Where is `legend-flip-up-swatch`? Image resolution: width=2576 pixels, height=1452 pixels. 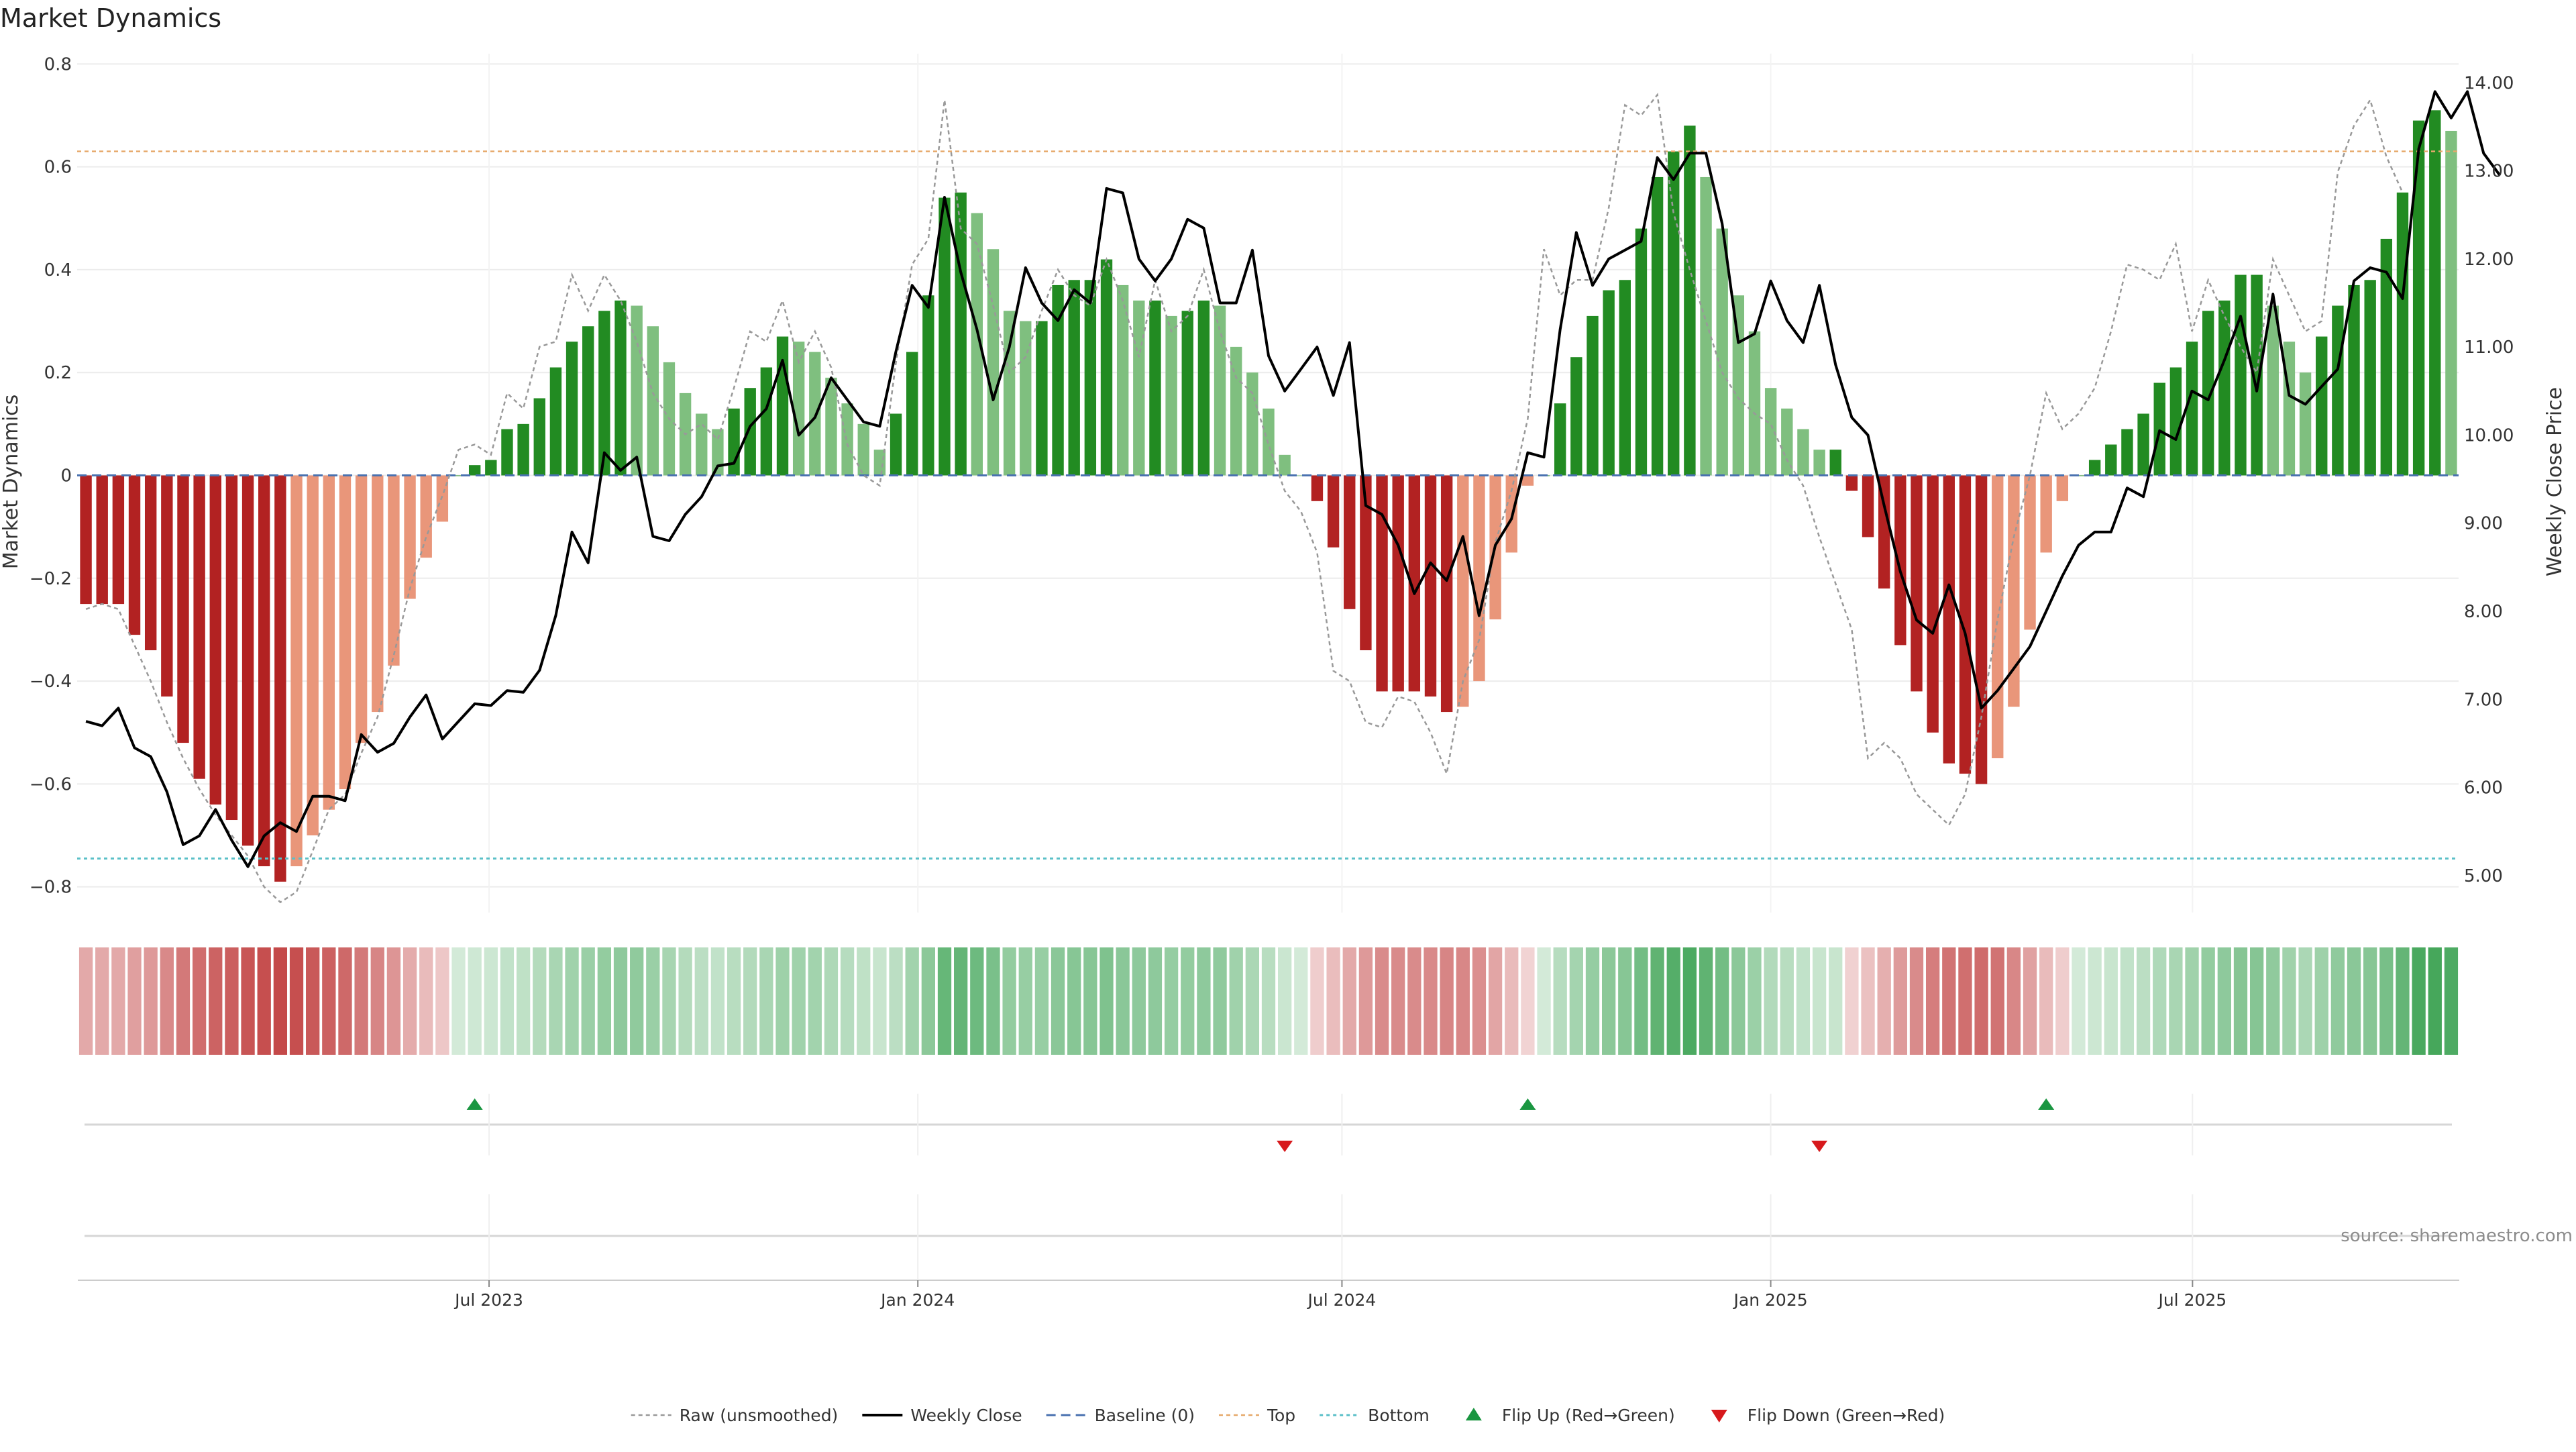
legend-flip-up-swatch is located at coordinates (1473, 1414).